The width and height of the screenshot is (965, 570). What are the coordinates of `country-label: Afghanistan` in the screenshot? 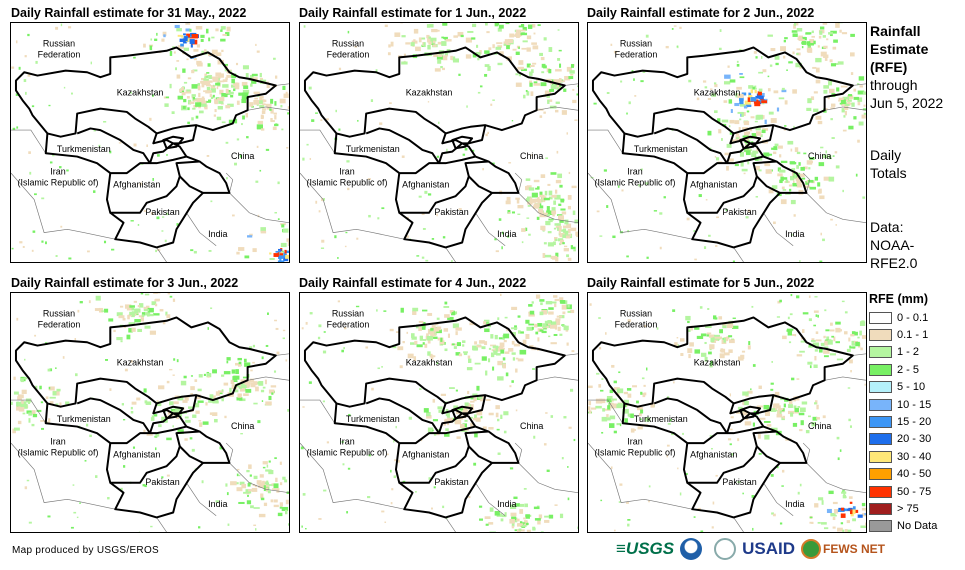 It's located at (713, 455).